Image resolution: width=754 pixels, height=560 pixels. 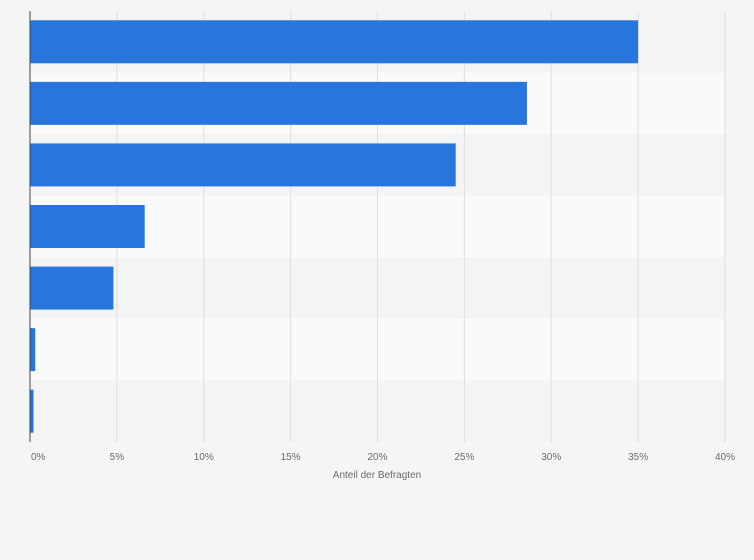 I want to click on x-tick-label: 30%, so click(x=551, y=457).